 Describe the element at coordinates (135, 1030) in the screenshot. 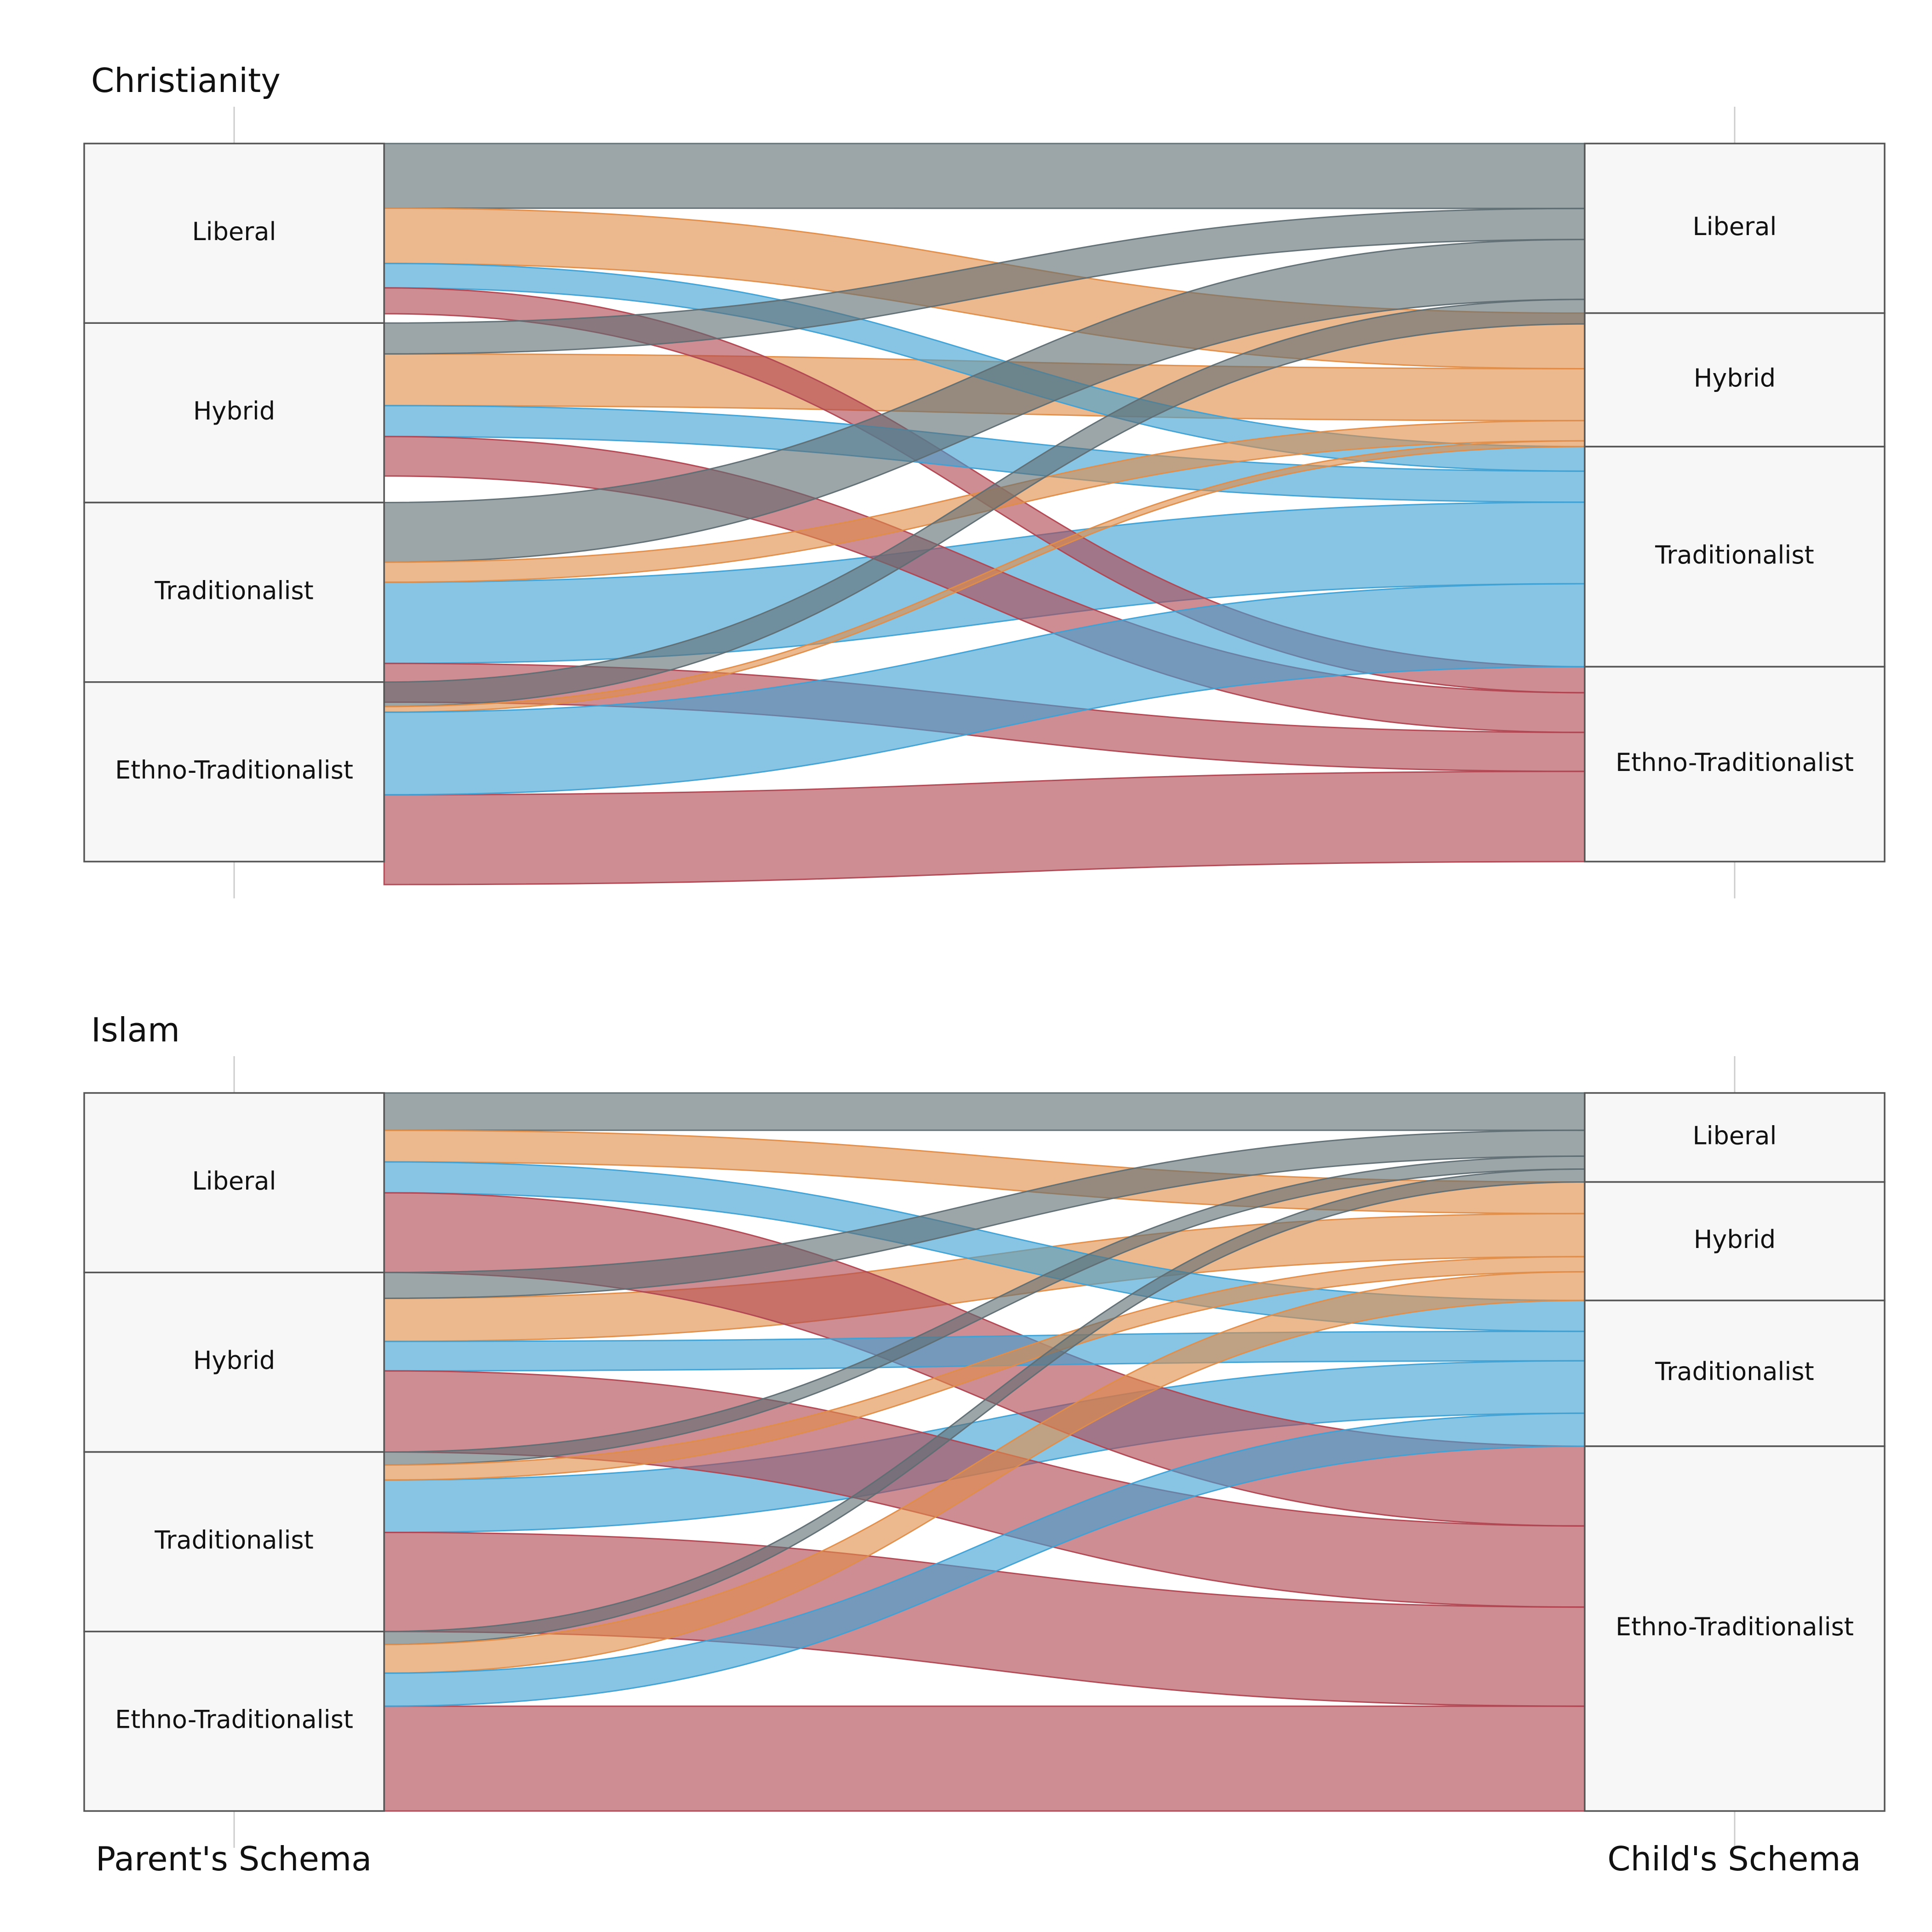

I see `panel-title: Islam` at that location.